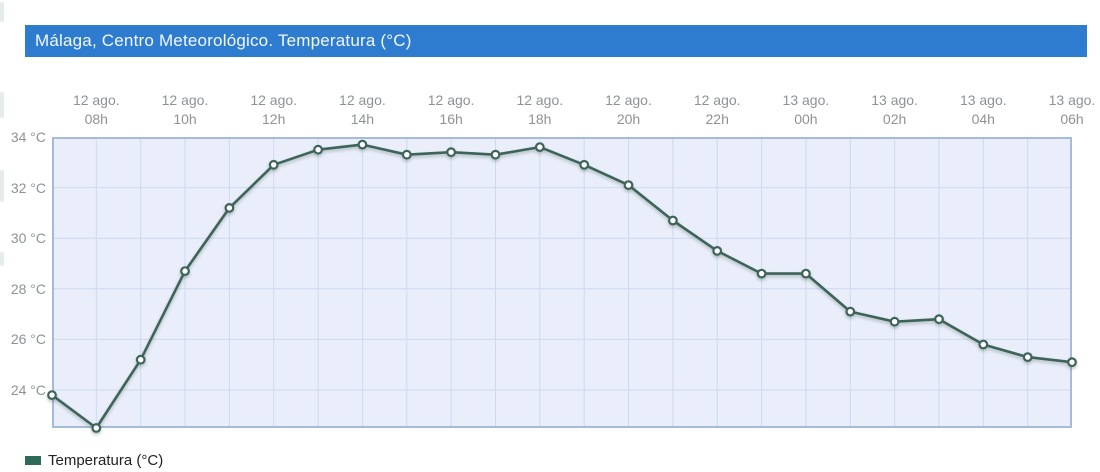  I want to click on x-tick-label: 12 ago. 14h, so click(362, 109).